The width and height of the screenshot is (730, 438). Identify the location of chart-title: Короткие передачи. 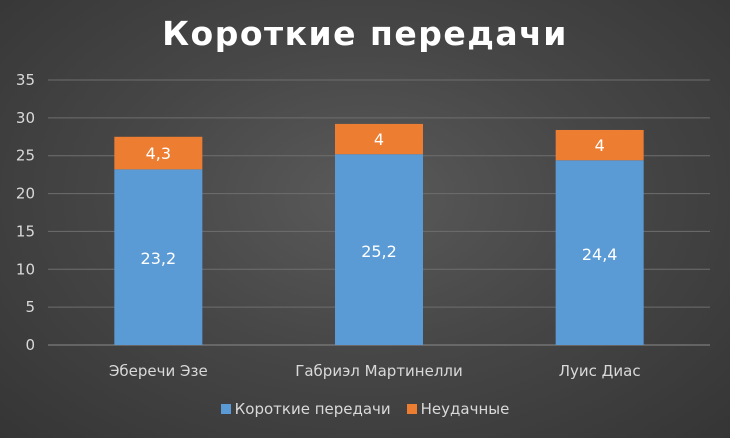
(365, 33).